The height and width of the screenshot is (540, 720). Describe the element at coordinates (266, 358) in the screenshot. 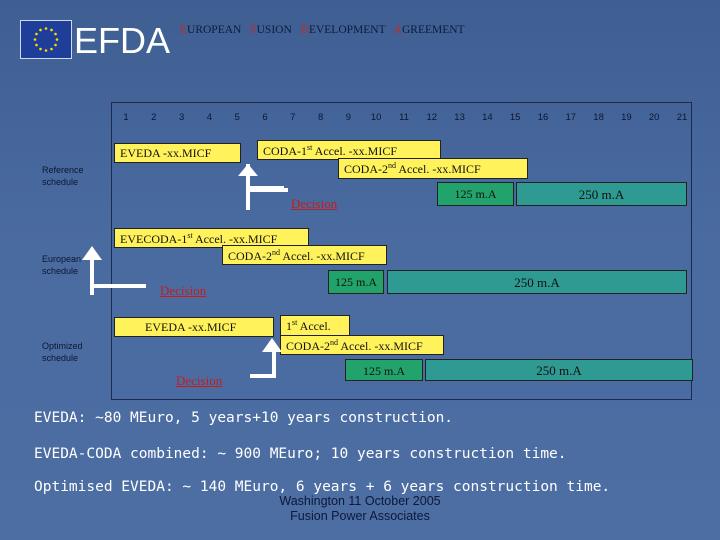

I see `optimized-arrow-icon` at that location.